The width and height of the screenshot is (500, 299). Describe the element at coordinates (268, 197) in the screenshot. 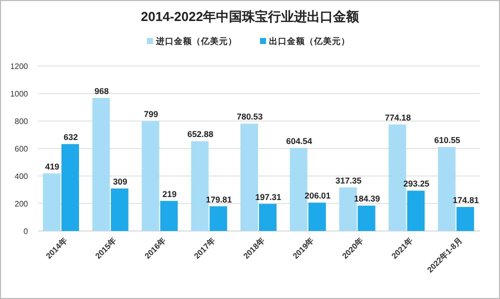

I see `data-label: 197.31` at that location.